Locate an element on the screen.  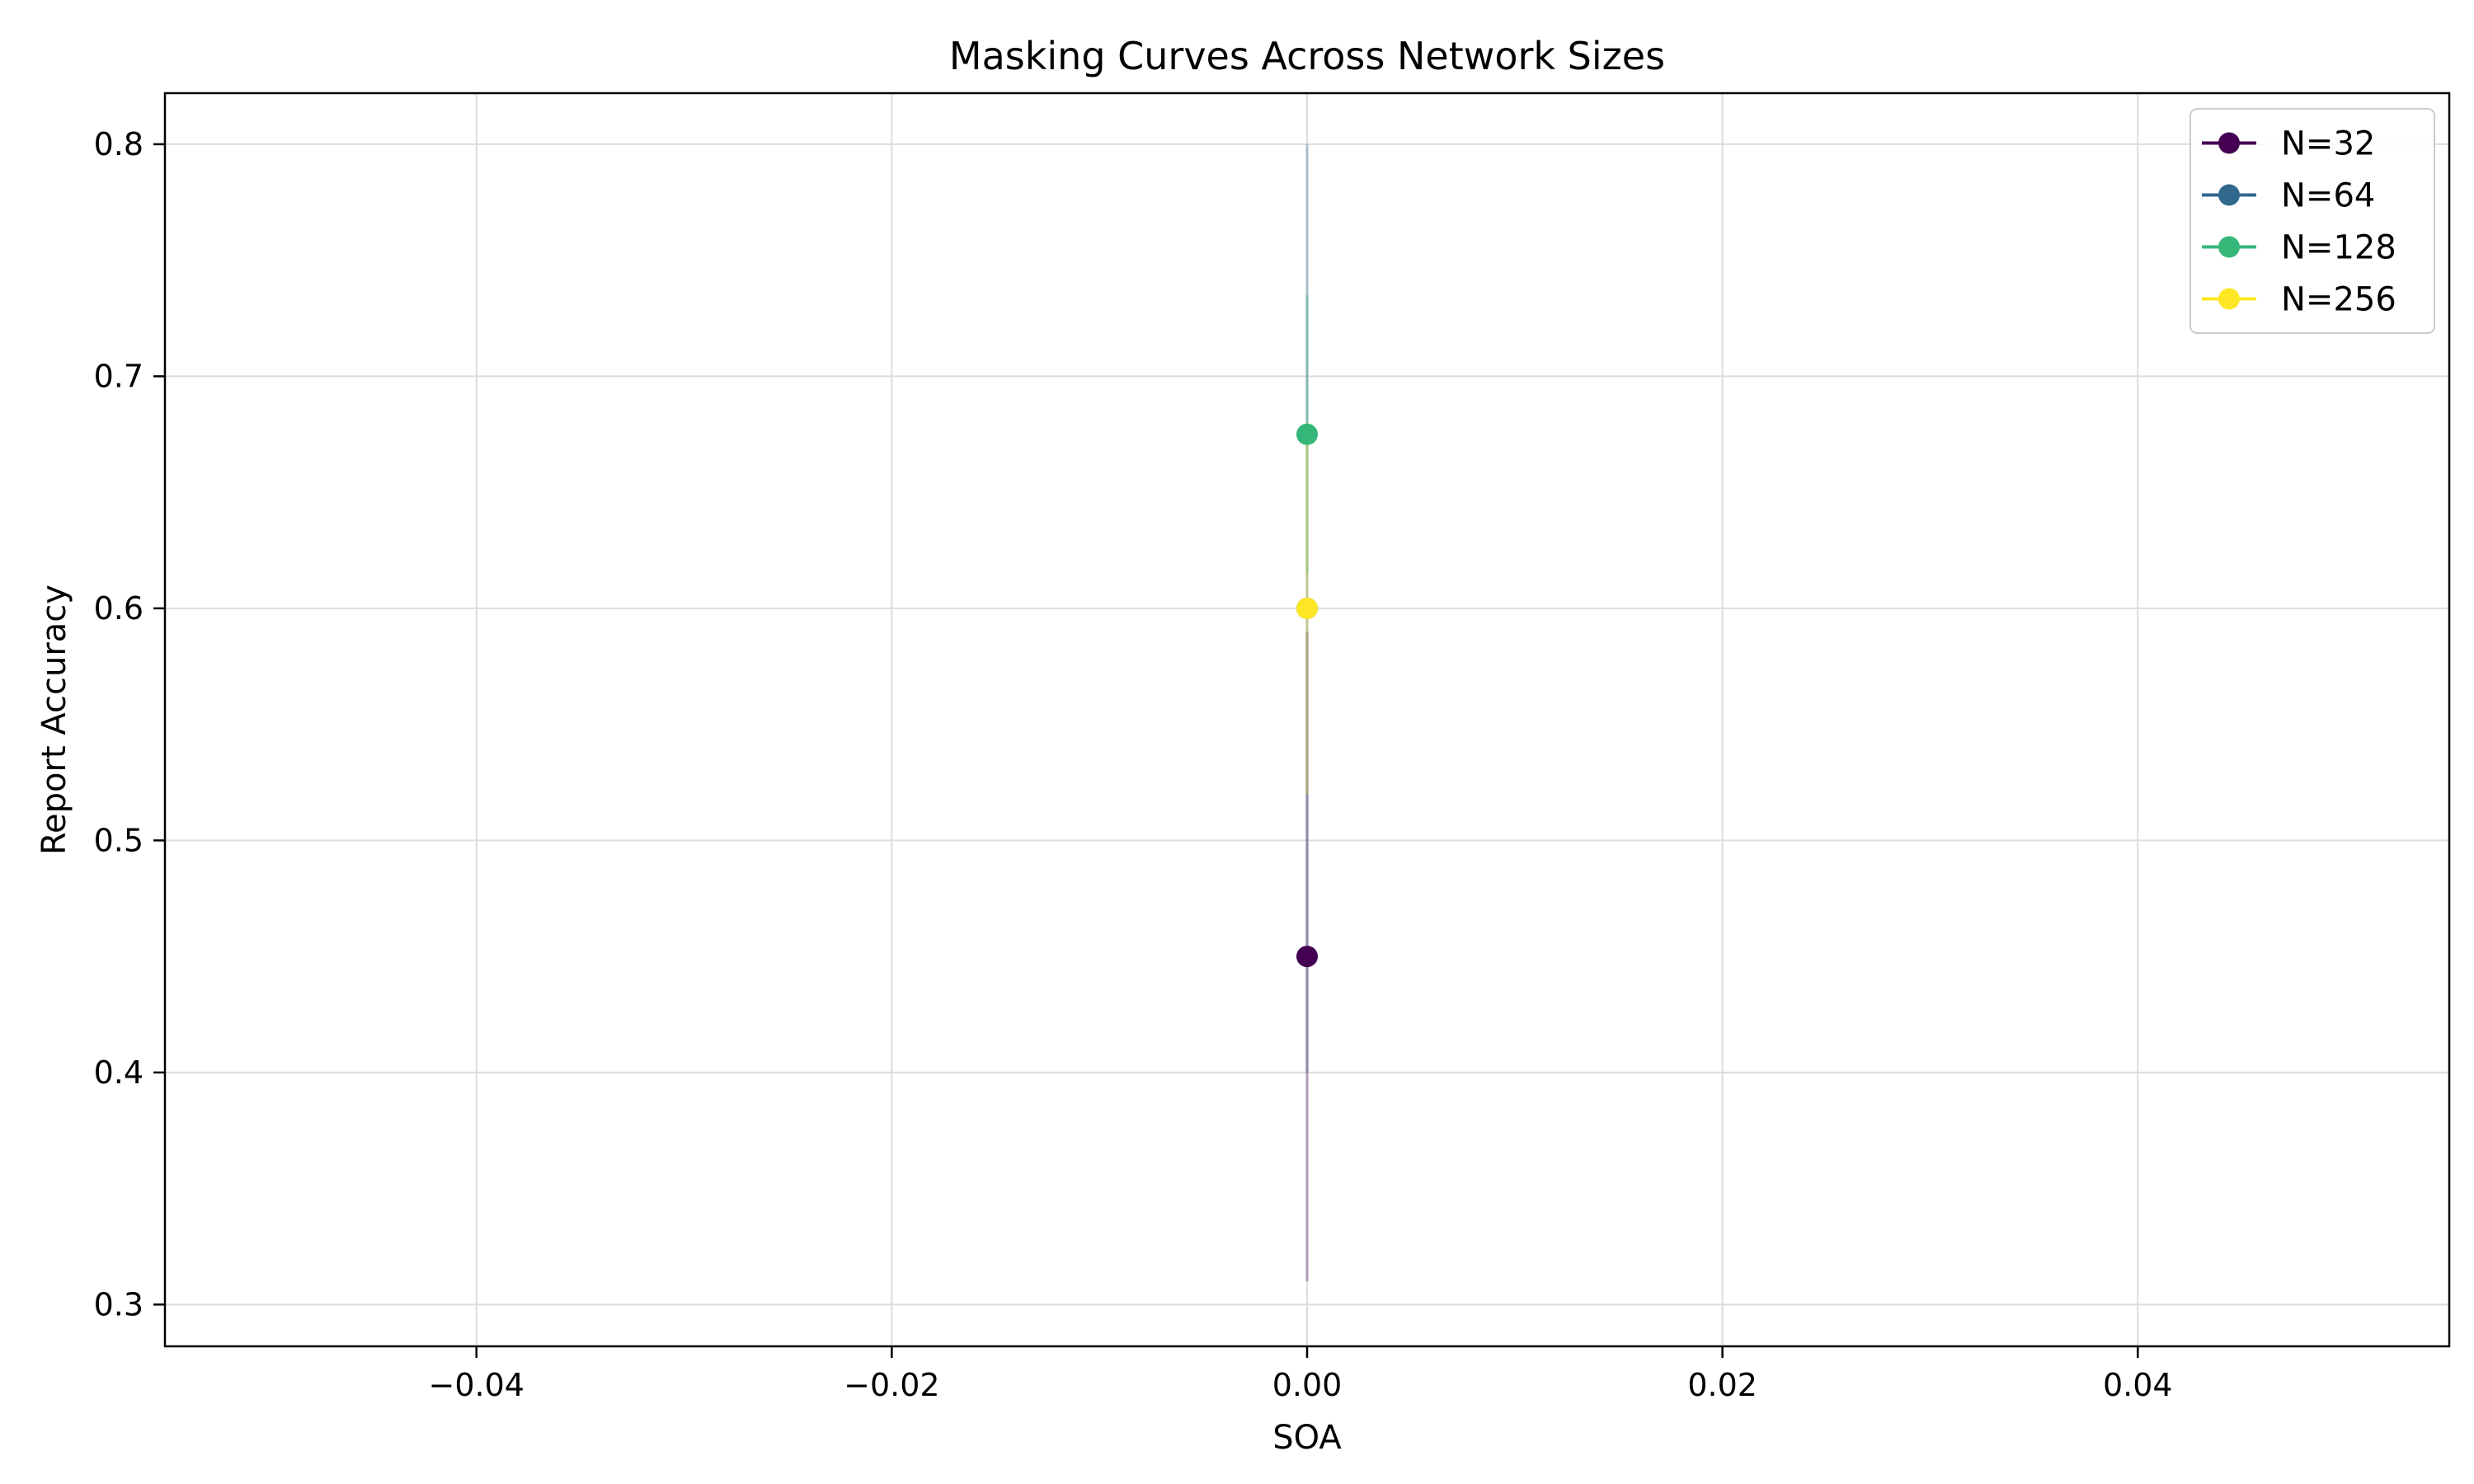
legend-box is located at coordinates (2312, 221).